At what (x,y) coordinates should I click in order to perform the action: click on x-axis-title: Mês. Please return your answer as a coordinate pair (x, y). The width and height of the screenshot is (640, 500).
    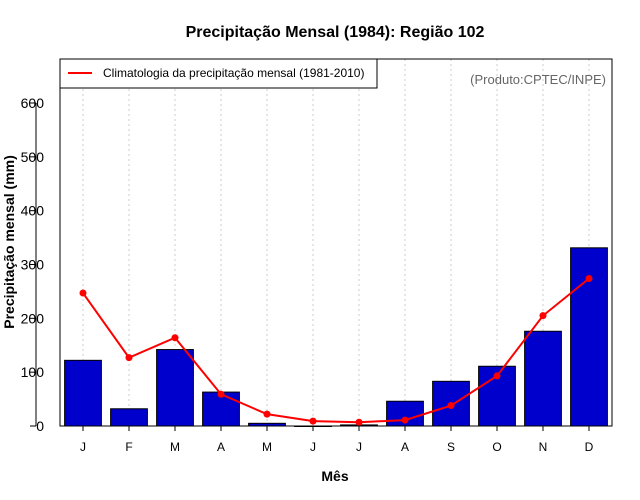
    Looking at the image, I should click on (334, 476).